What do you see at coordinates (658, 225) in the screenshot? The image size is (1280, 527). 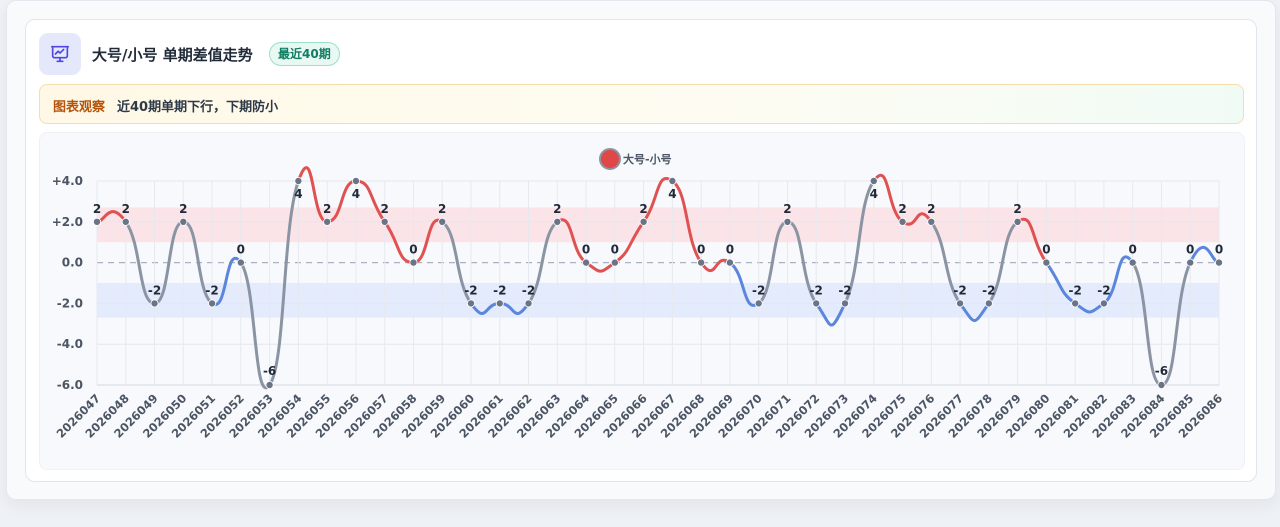 I see `high-band` at bounding box center [658, 225].